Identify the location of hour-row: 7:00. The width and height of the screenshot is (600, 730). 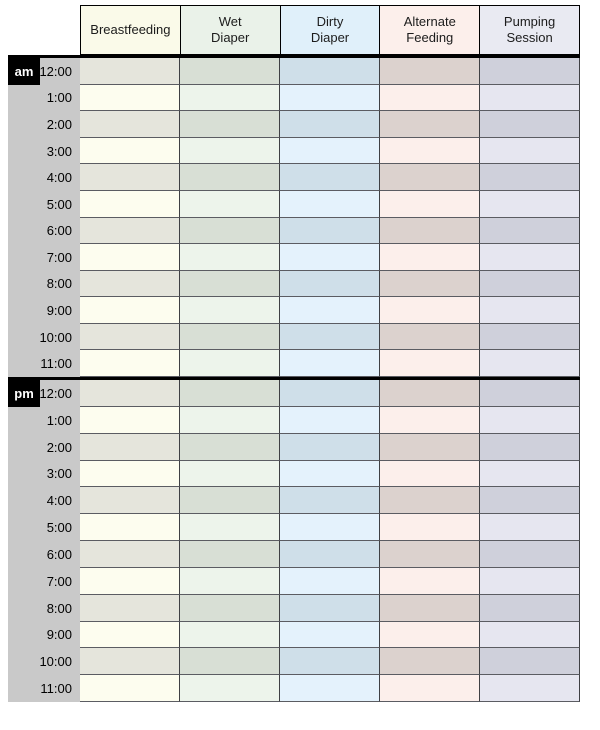
(294, 581).